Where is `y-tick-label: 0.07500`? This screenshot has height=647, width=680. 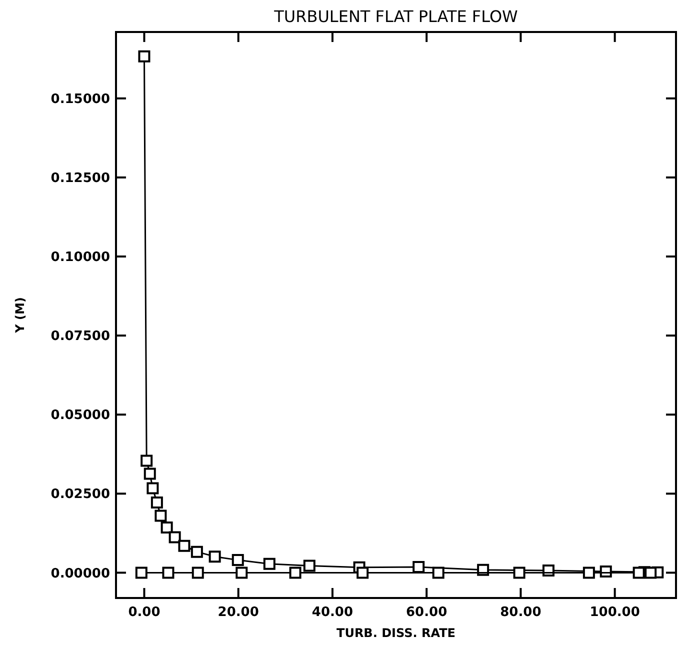 y-tick-label: 0.07500 is located at coordinates (80, 336).